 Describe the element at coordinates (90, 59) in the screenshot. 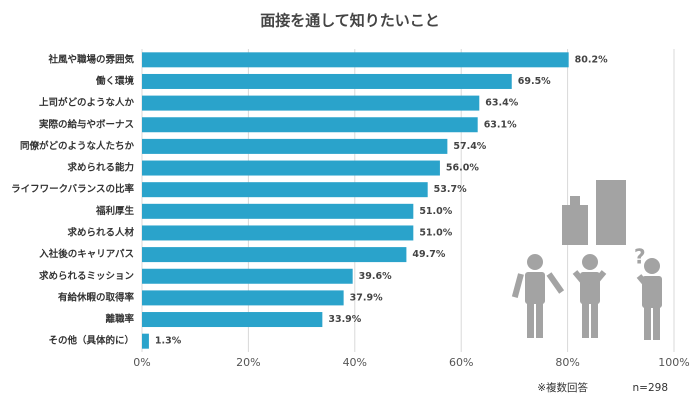

I see `category-label: 社風や職場の雰囲気` at that location.